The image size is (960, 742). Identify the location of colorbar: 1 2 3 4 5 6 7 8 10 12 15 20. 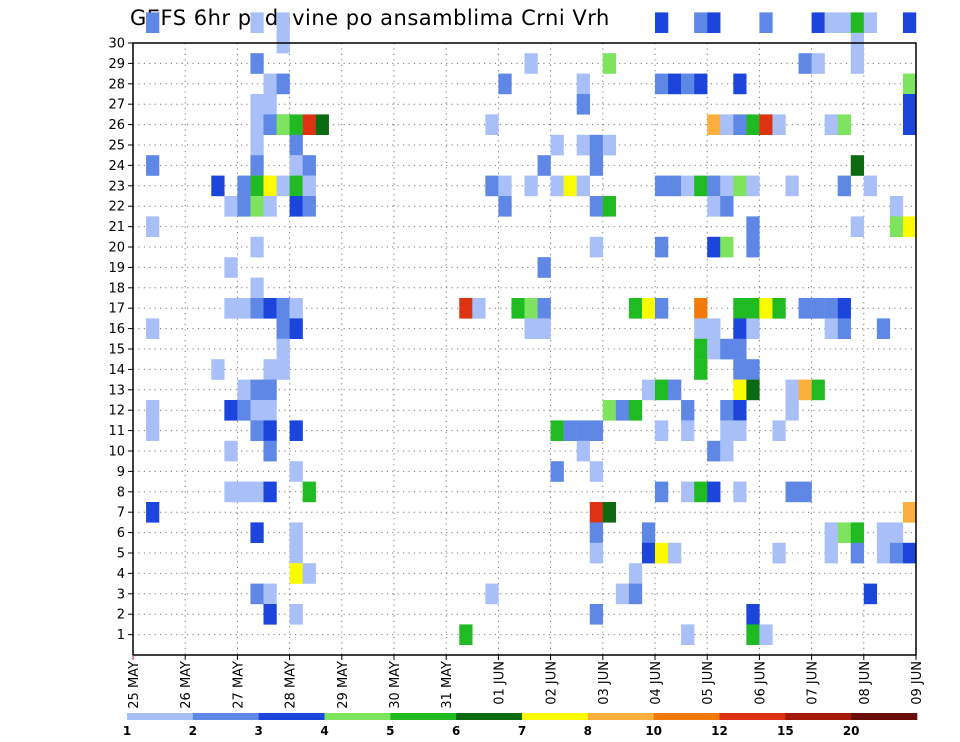
(520, 725).